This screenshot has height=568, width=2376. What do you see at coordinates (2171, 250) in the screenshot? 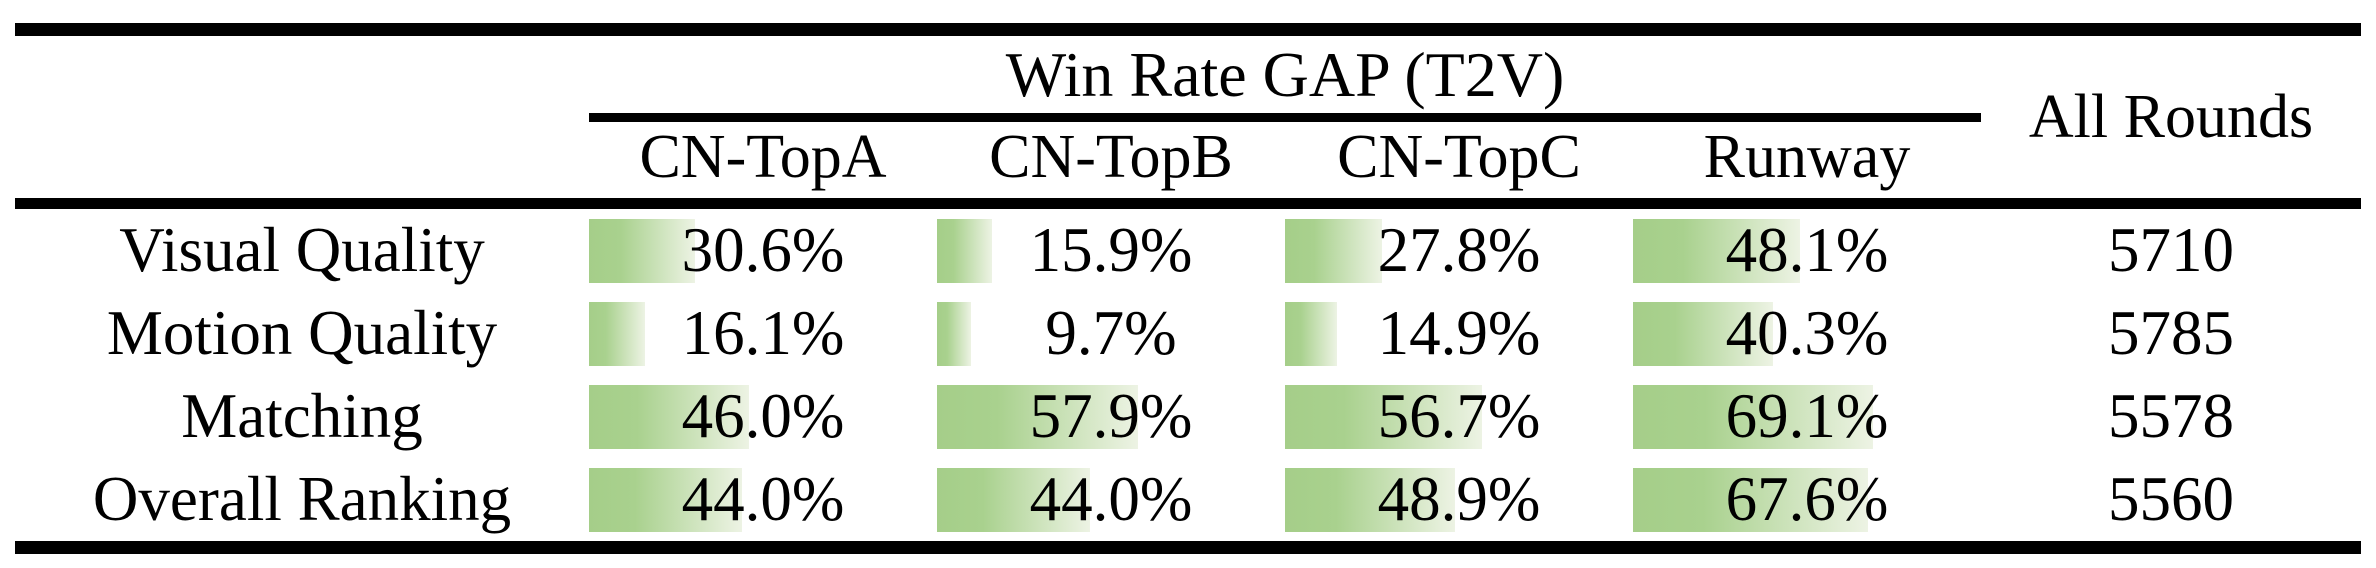
I see `all-rounds-value-visual-quality: 5710` at bounding box center [2171, 250].